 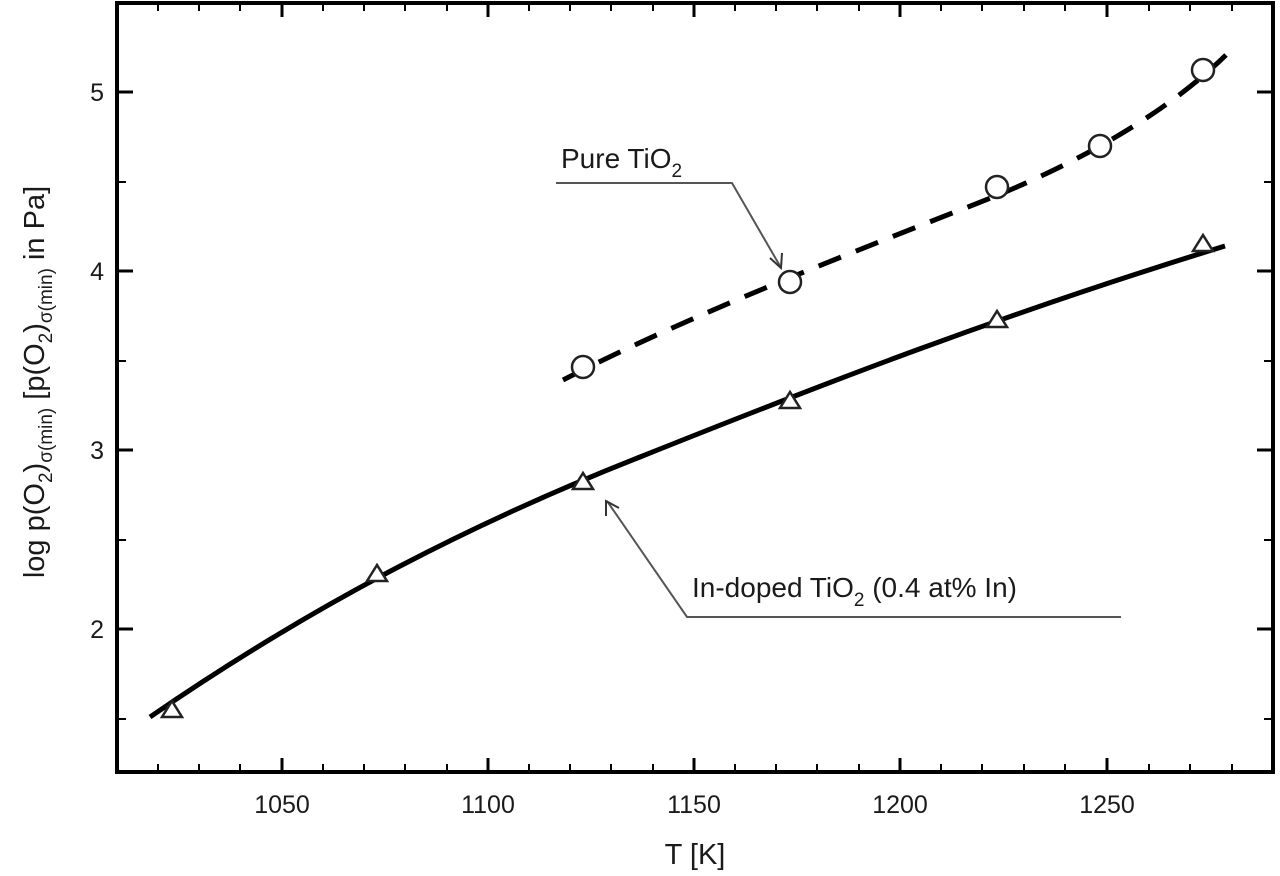 What do you see at coordinates (38, 382) in the screenshot?
I see `y-axis-title: log p(O2)σ(min) [p(O2)σ(min) in Pa]` at bounding box center [38, 382].